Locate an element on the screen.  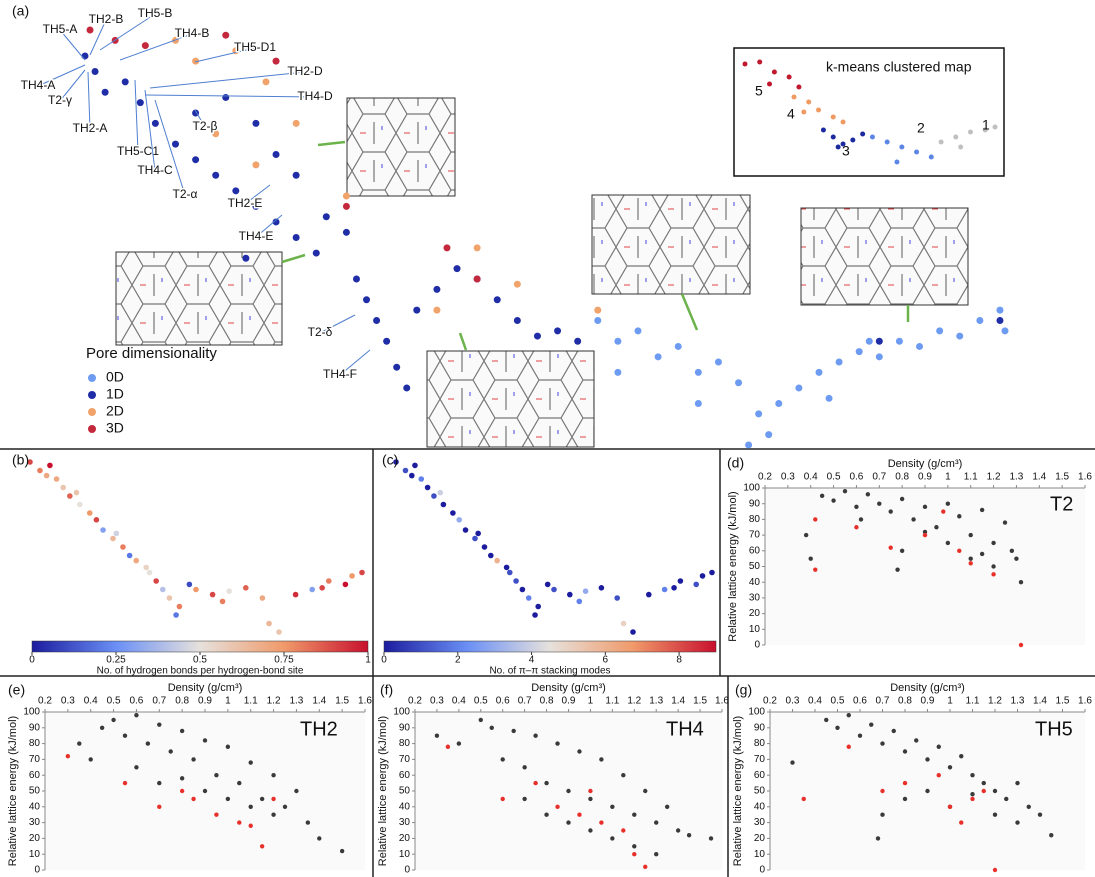
x-tick-label: 0.2 is located at coordinates (45, 701).